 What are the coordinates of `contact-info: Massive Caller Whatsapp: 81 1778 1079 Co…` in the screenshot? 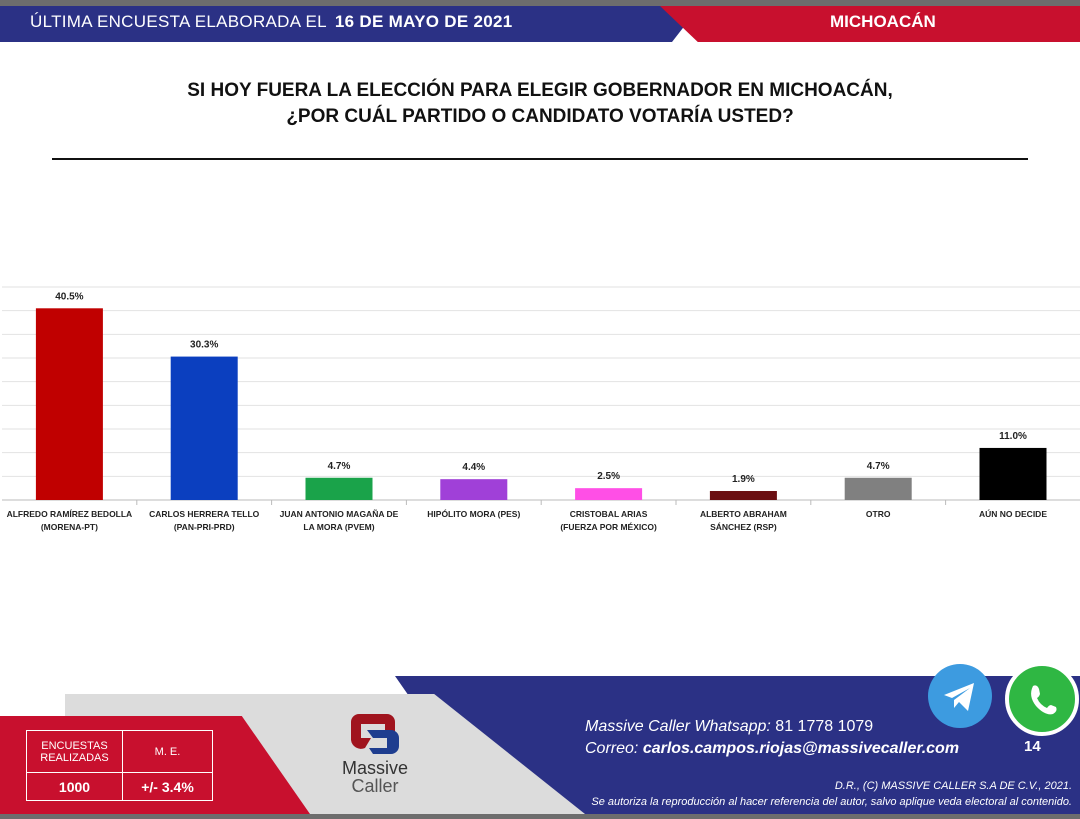 It's located at (772, 738).